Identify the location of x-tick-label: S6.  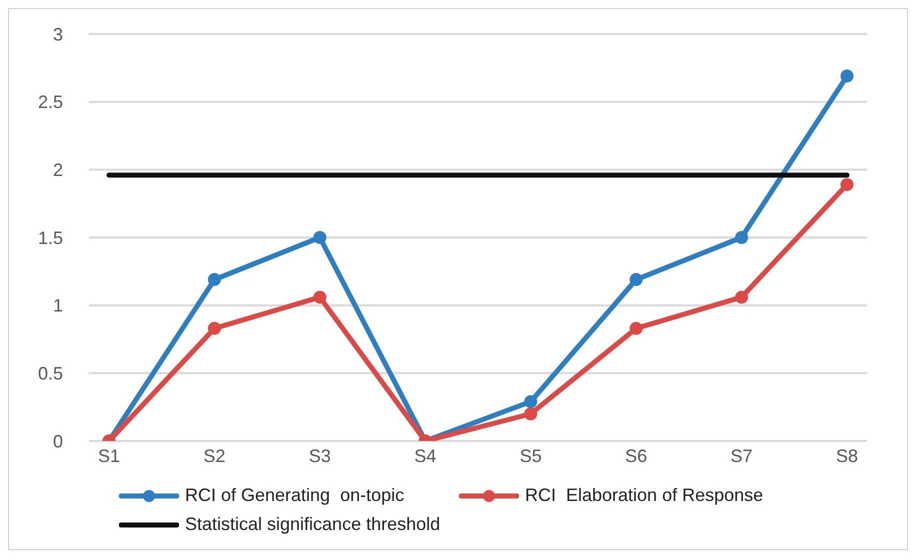
(636, 456).